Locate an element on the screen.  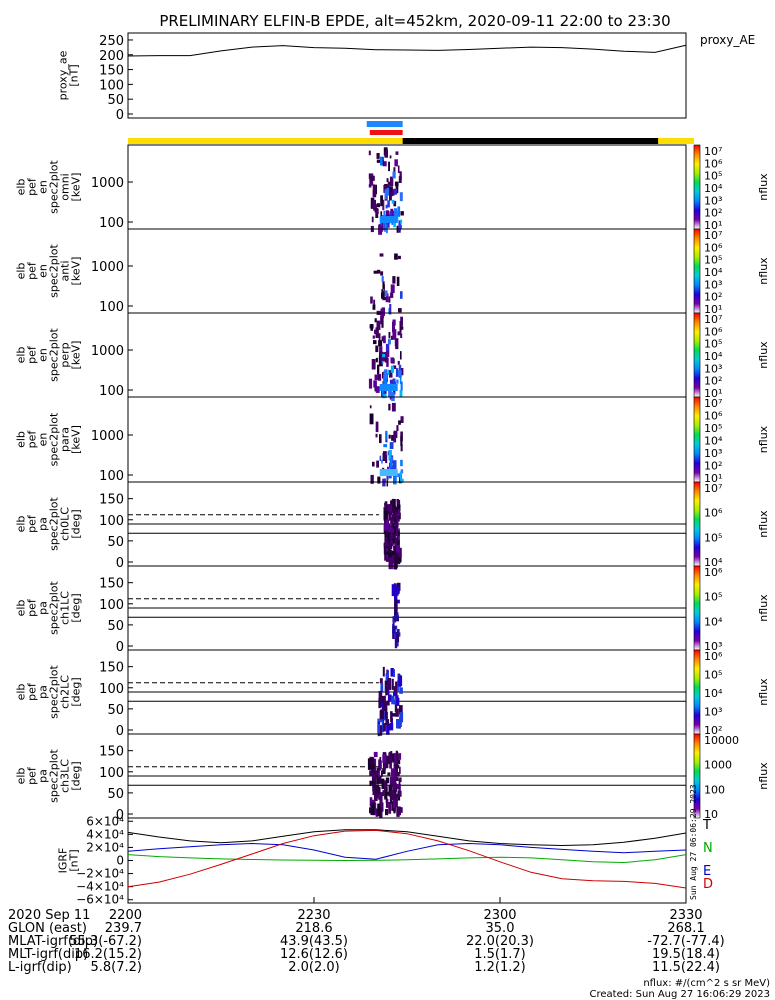
en_para-ylabel-5: [keV] is located at coordinates (76, 439).